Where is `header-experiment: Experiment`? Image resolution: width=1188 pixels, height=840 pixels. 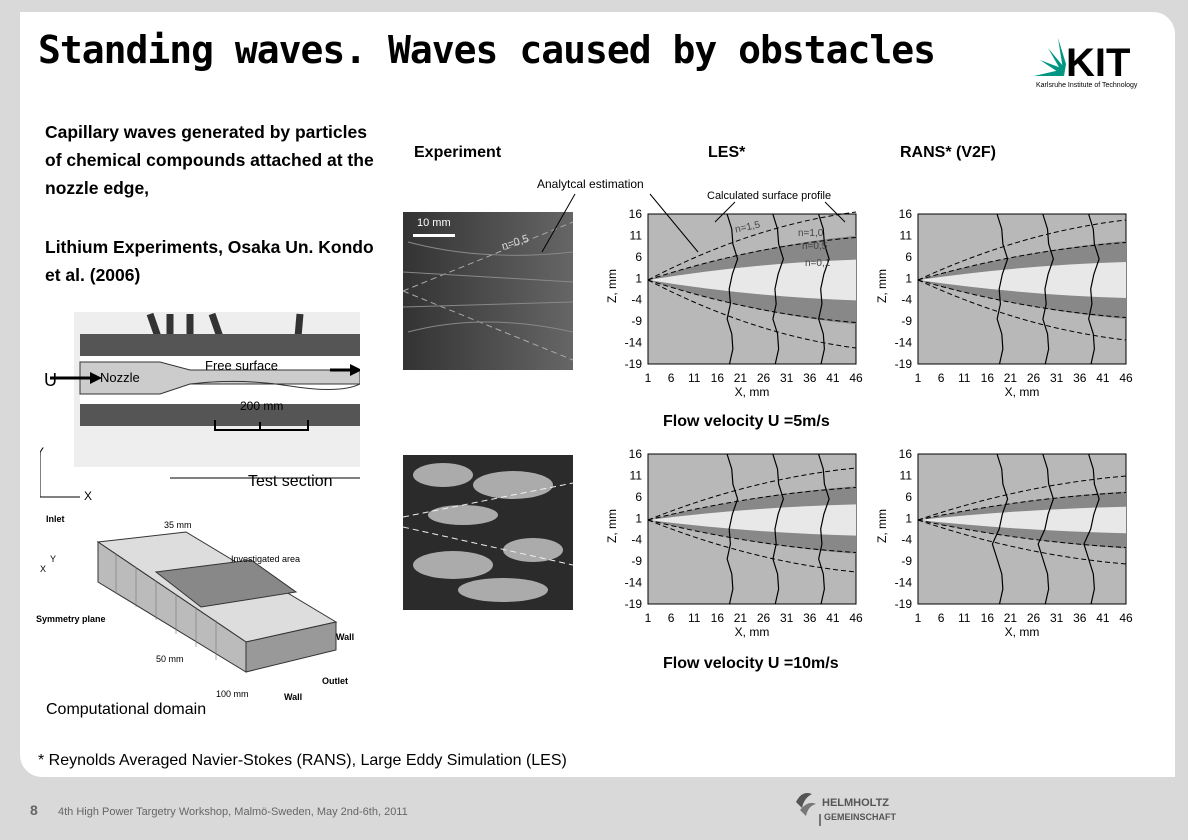 header-experiment: Experiment is located at coordinates (458, 152).